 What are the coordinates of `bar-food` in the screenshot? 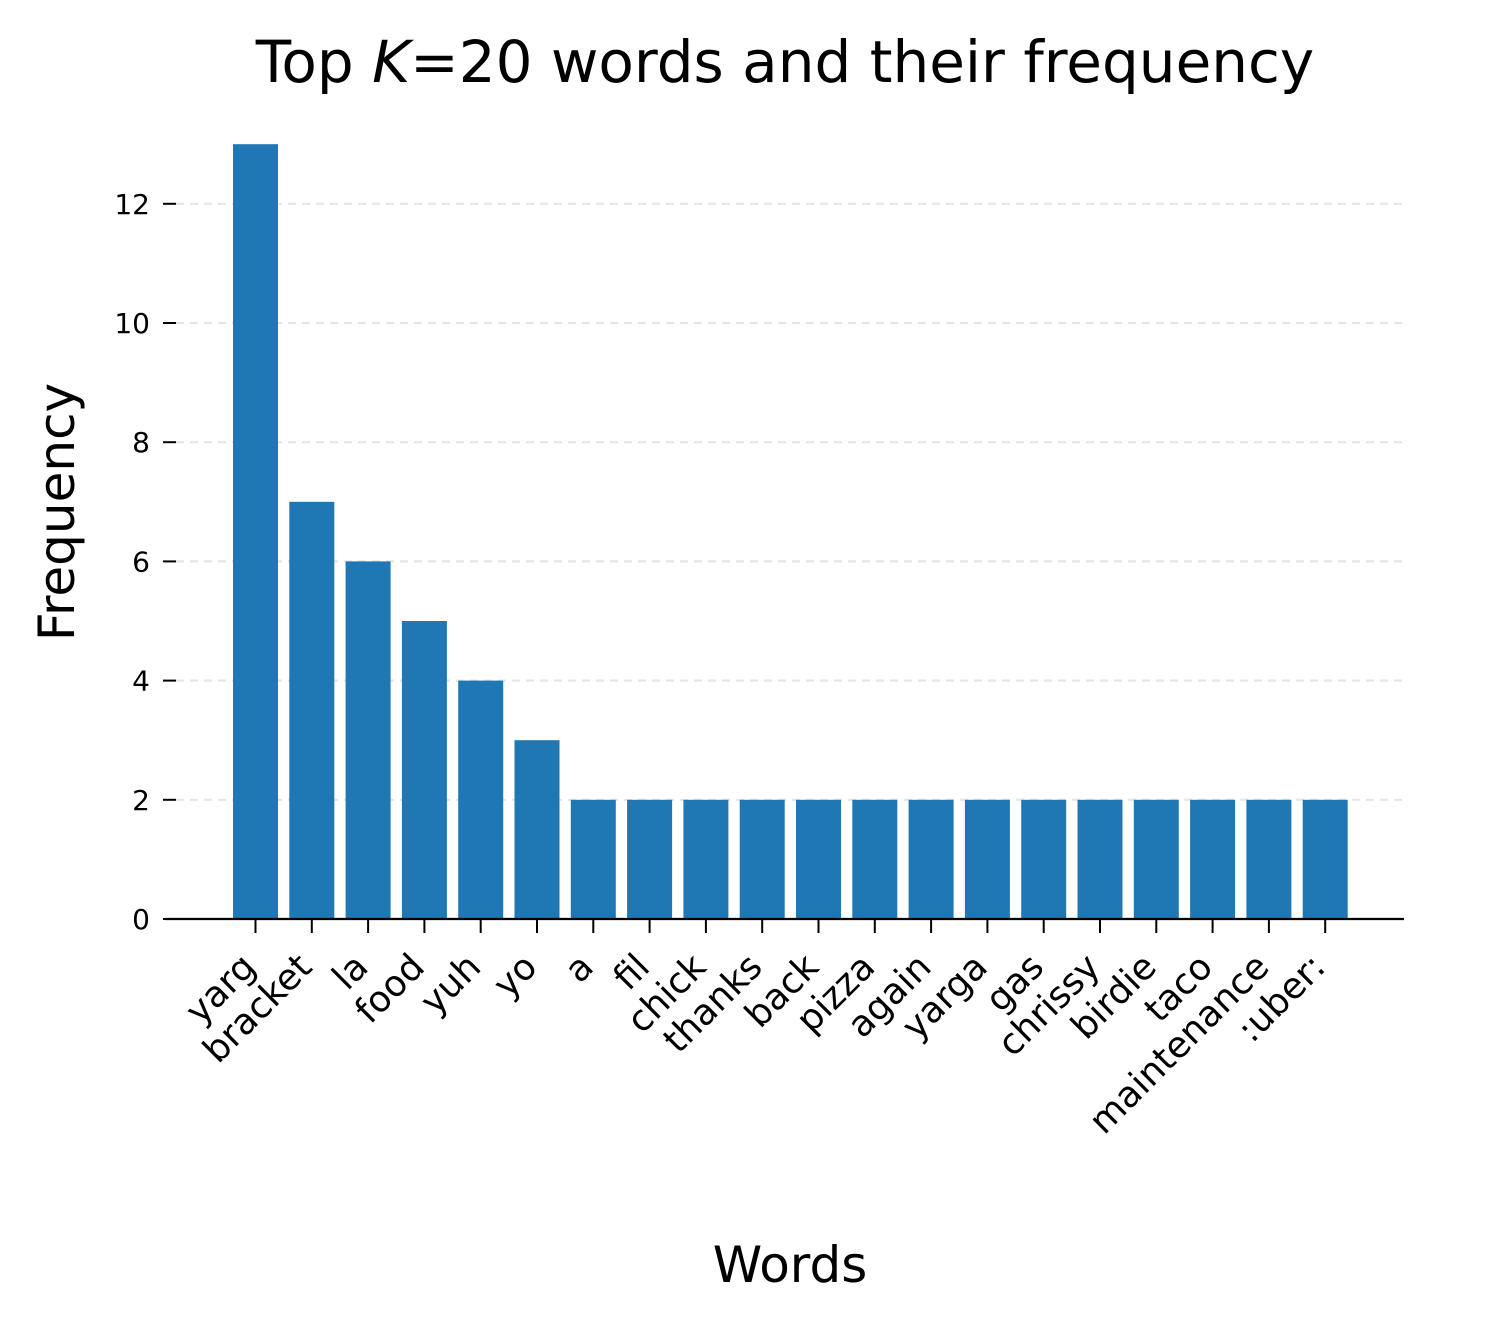 It's located at (424, 770).